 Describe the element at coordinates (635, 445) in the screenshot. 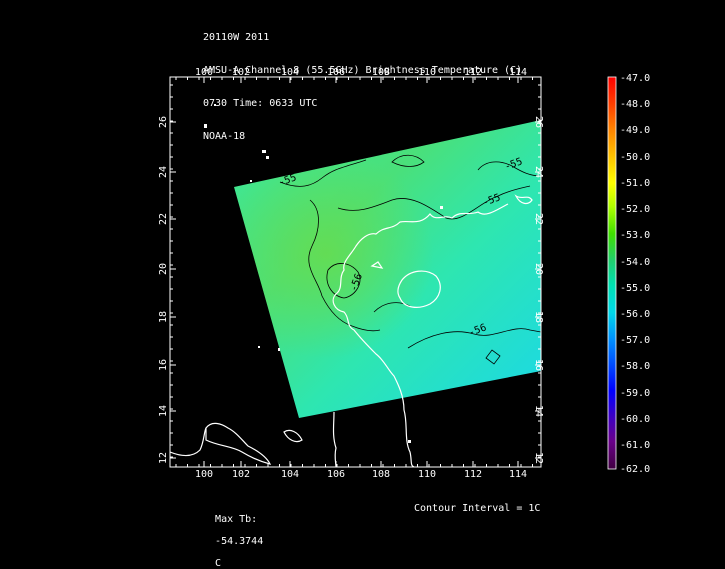

I see `colorbar-label-14: -61.0` at that location.